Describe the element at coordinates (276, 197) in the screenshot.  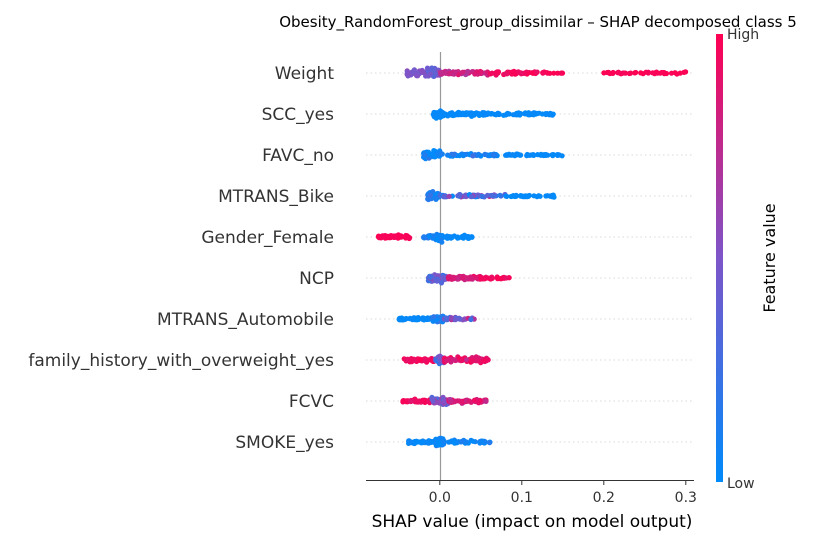
I see `feature-label: MTRANS_Bike` at that location.